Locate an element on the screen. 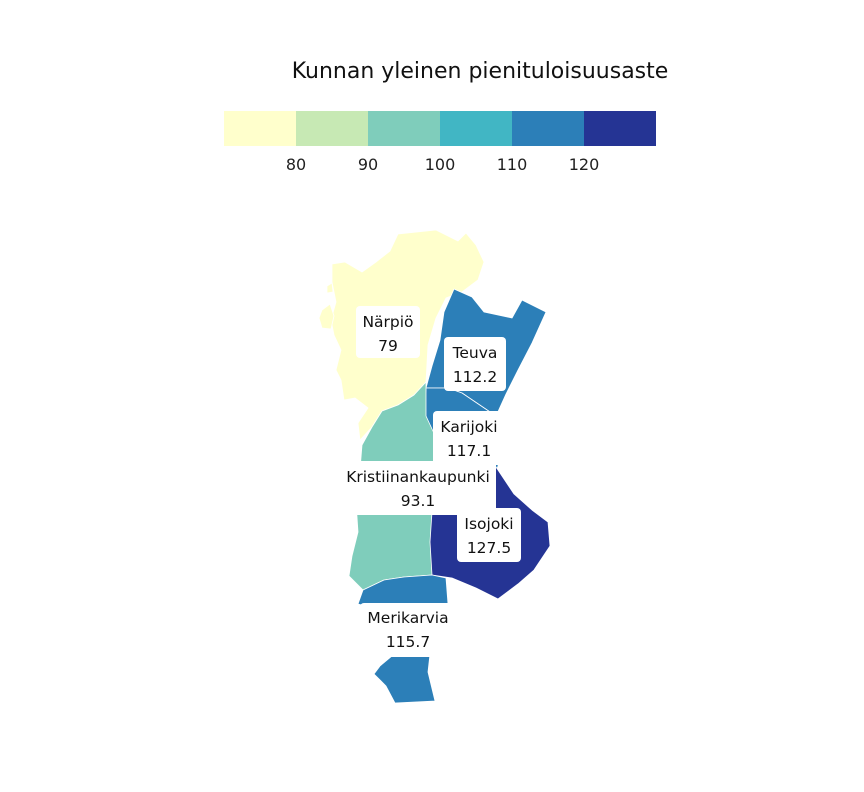  municipality-value: 127.5 is located at coordinates (489, 548).